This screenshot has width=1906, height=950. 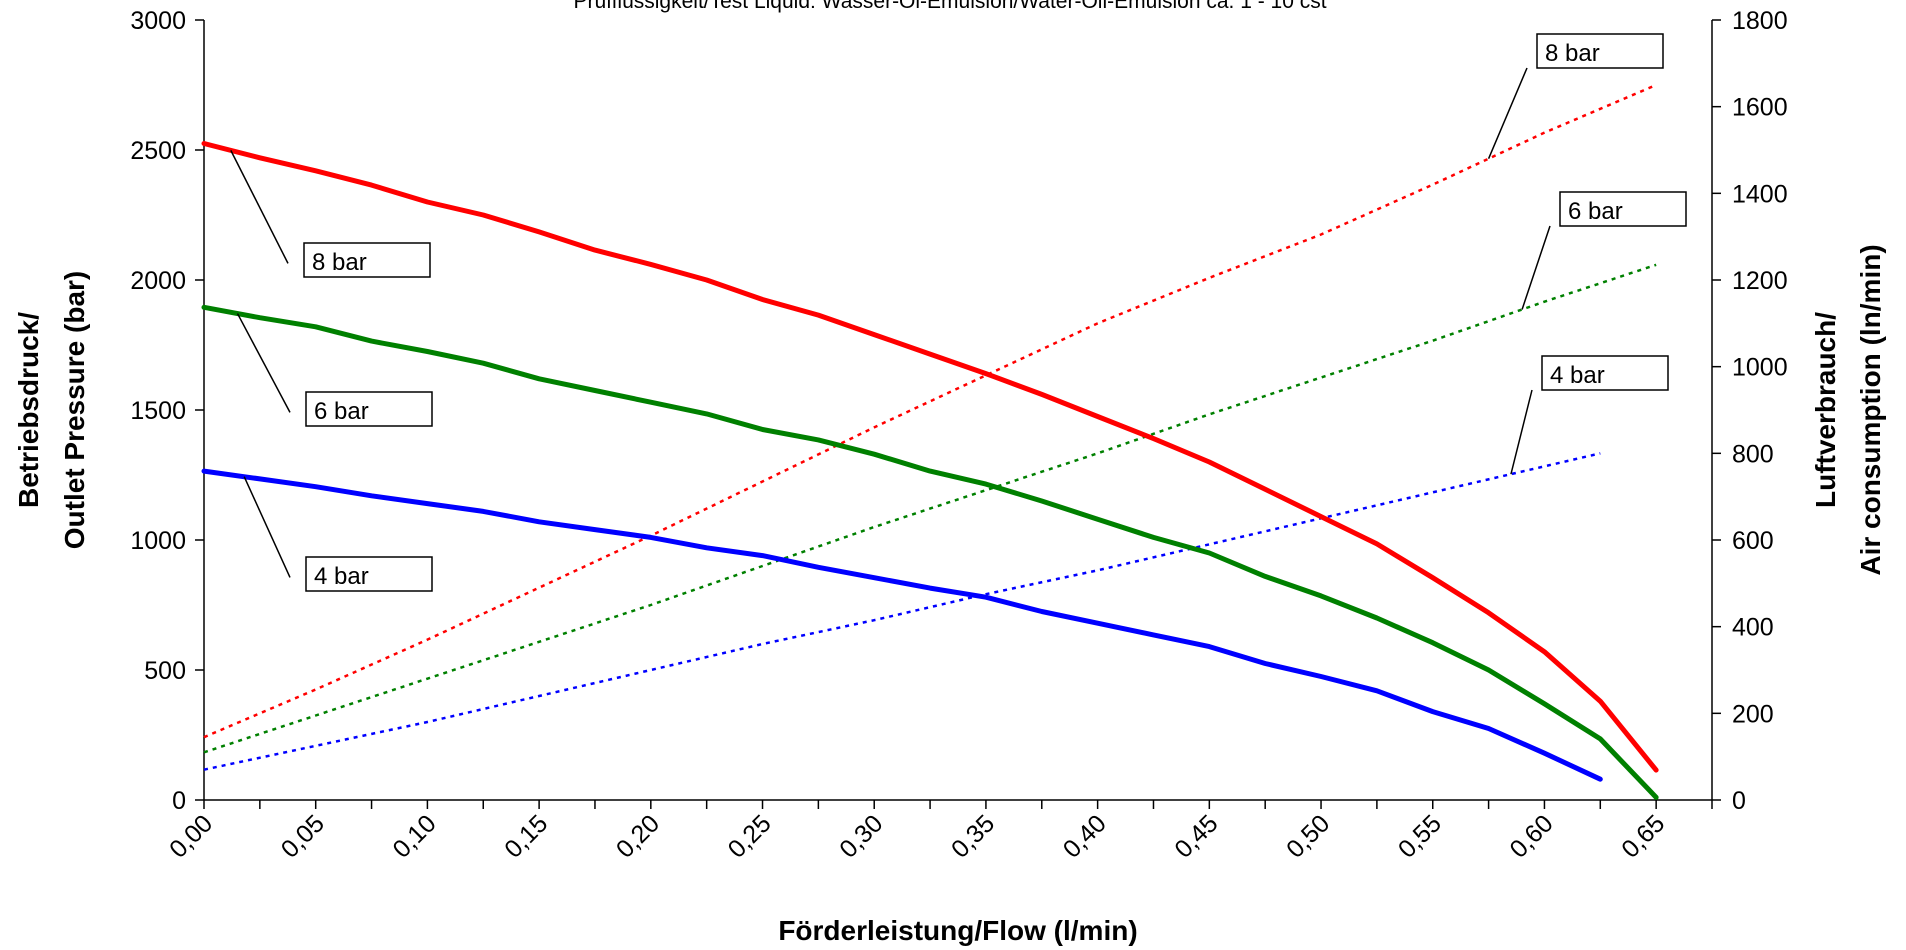 What do you see at coordinates (330, 214) in the screenshot?
I see `callout-pressure-8-bar: 8 bar` at bounding box center [330, 214].